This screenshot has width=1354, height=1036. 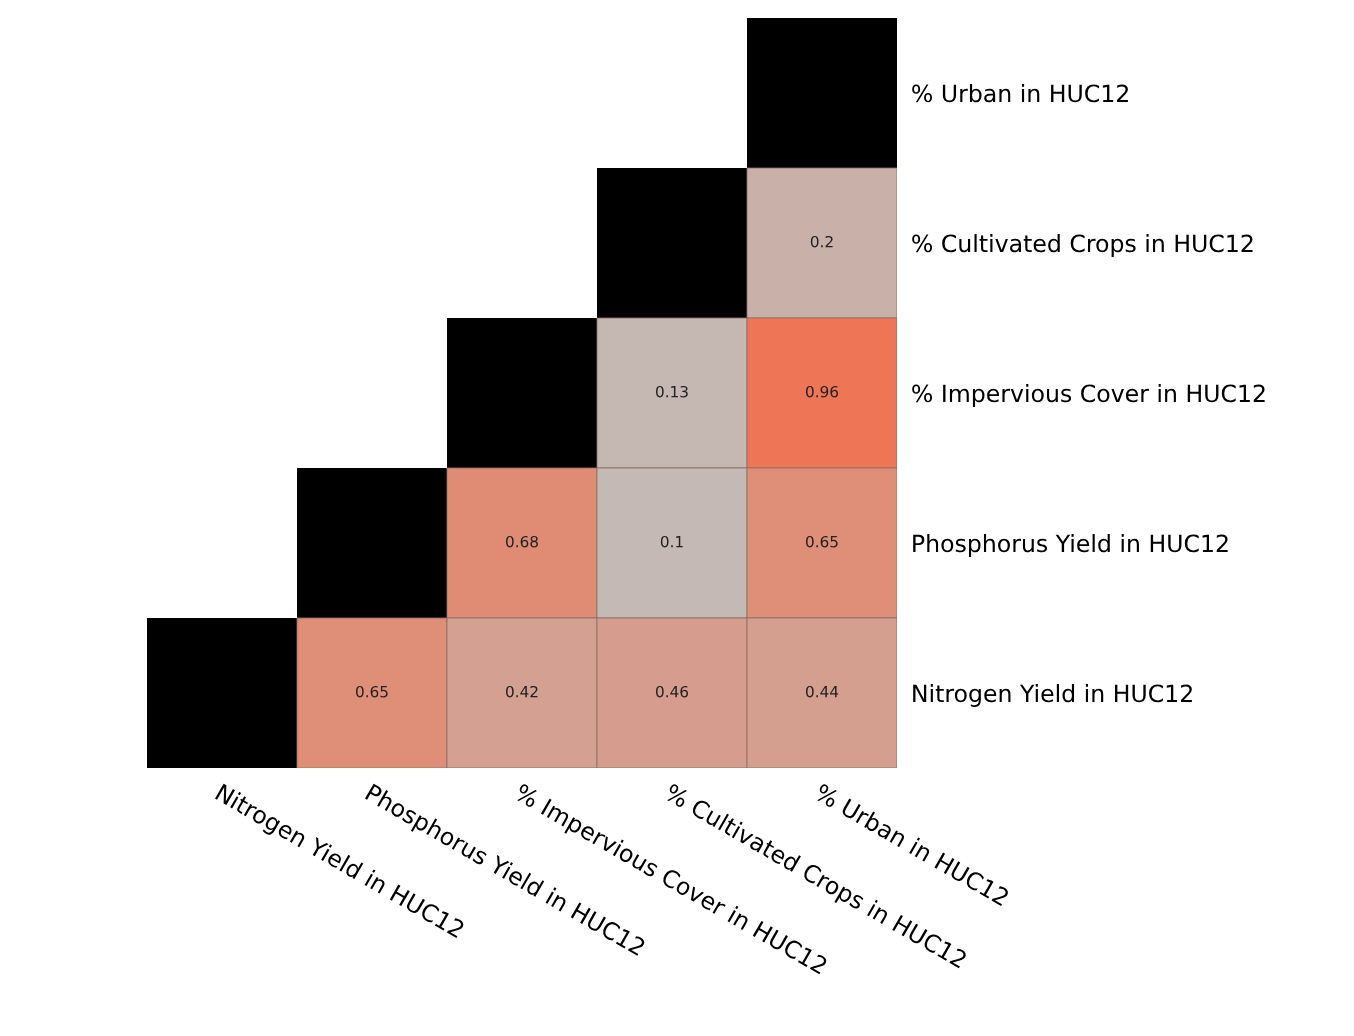 What do you see at coordinates (822, 691) in the screenshot?
I see `data-label: 0.44` at bounding box center [822, 691].